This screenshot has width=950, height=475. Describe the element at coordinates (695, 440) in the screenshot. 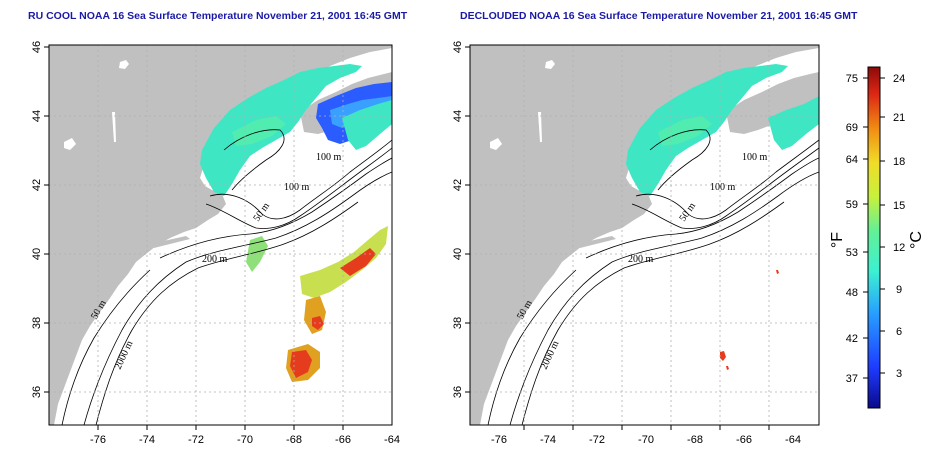

I see `right-x-tick: -68` at that location.